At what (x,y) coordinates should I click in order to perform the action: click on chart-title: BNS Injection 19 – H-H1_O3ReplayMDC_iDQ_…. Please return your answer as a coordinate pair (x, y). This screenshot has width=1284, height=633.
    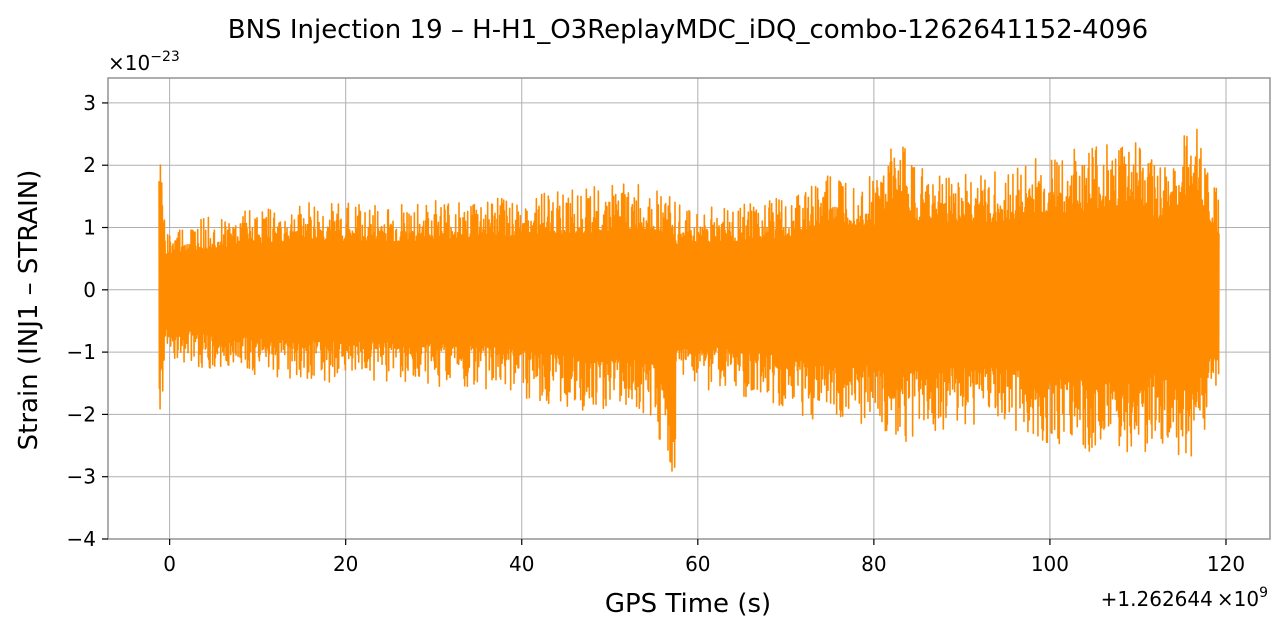
    Looking at the image, I should click on (688, 30).